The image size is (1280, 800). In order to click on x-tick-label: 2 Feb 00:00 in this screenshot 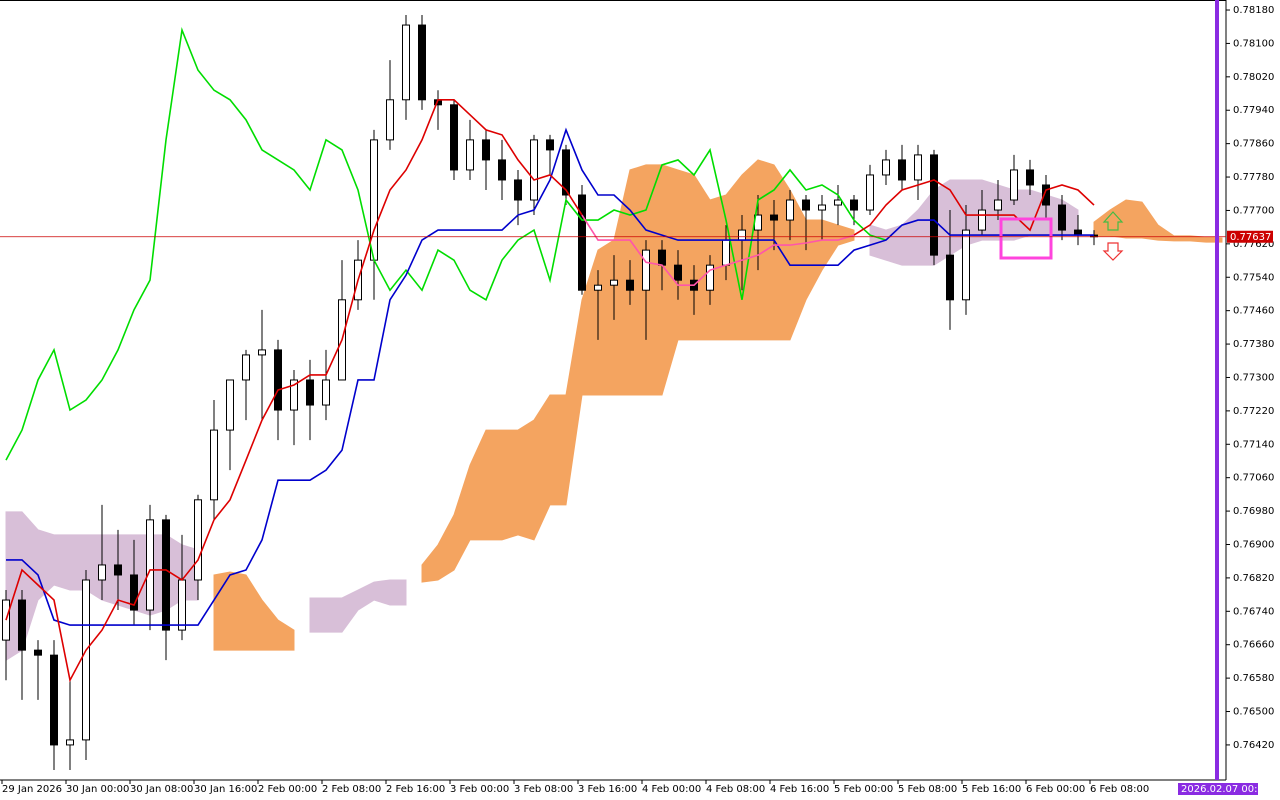, I will do `click(287, 789)`.